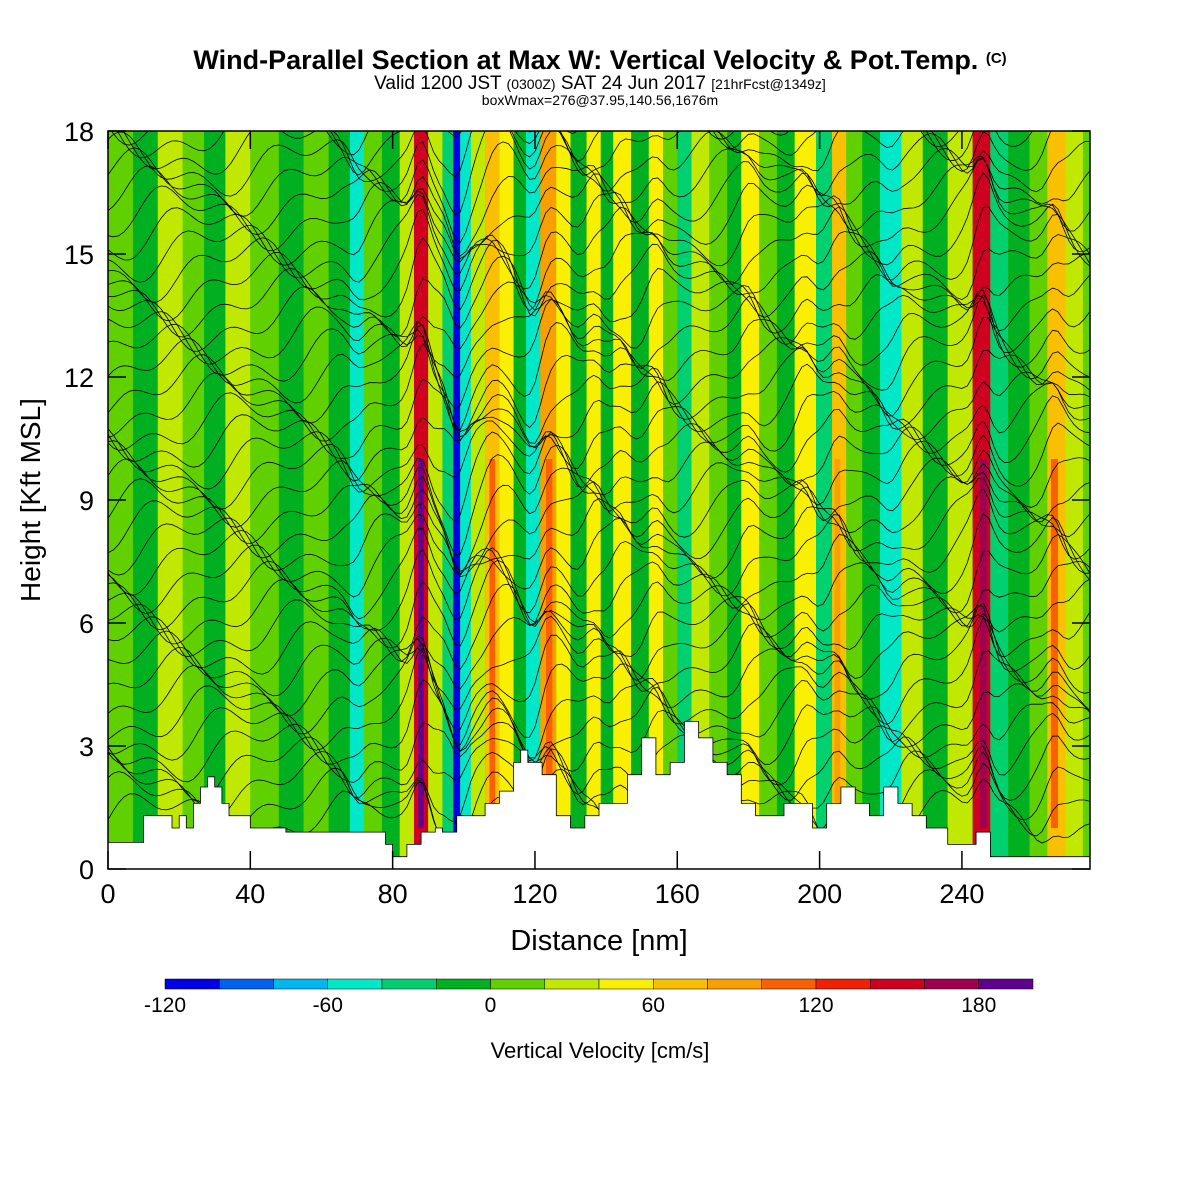 The height and width of the screenshot is (1200, 1200). What do you see at coordinates (819, 894) in the screenshot?
I see `x-tick-label: 200` at bounding box center [819, 894].